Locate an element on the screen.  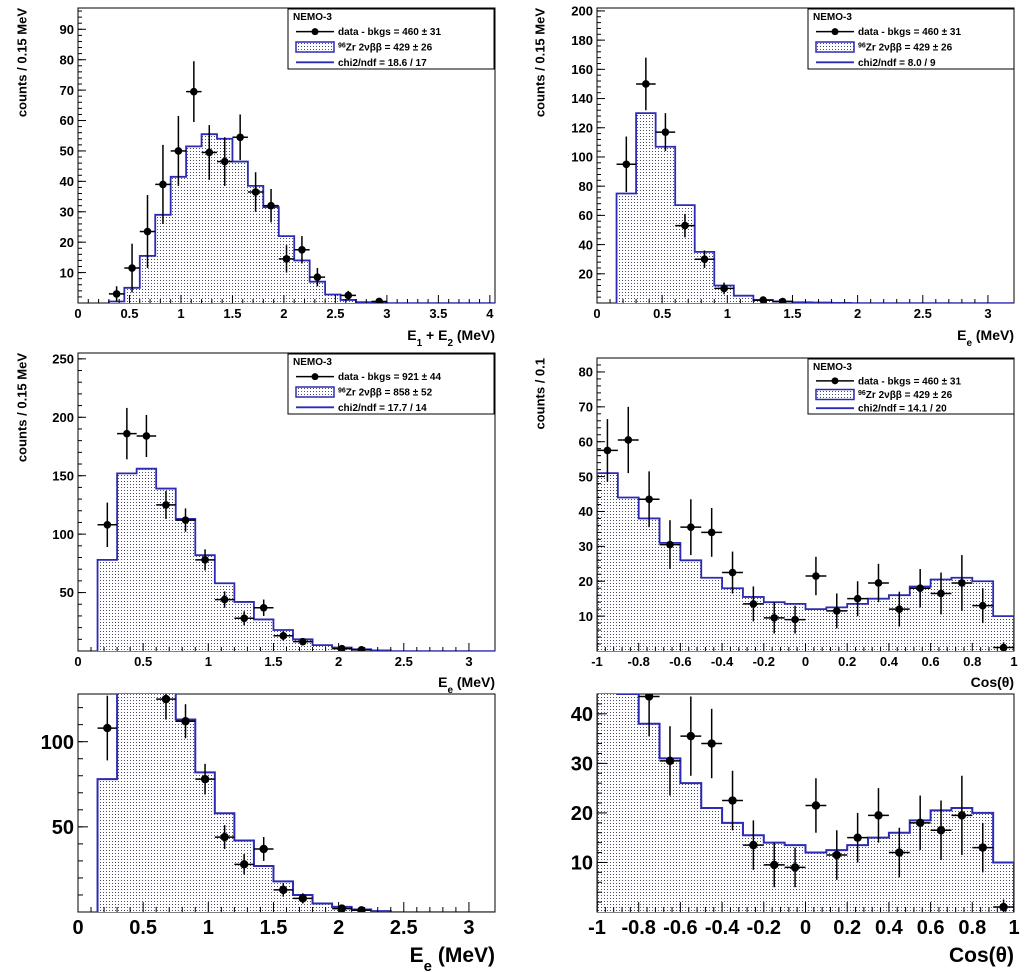
y-tick-label: 180 is located at coordinates (582, 40).